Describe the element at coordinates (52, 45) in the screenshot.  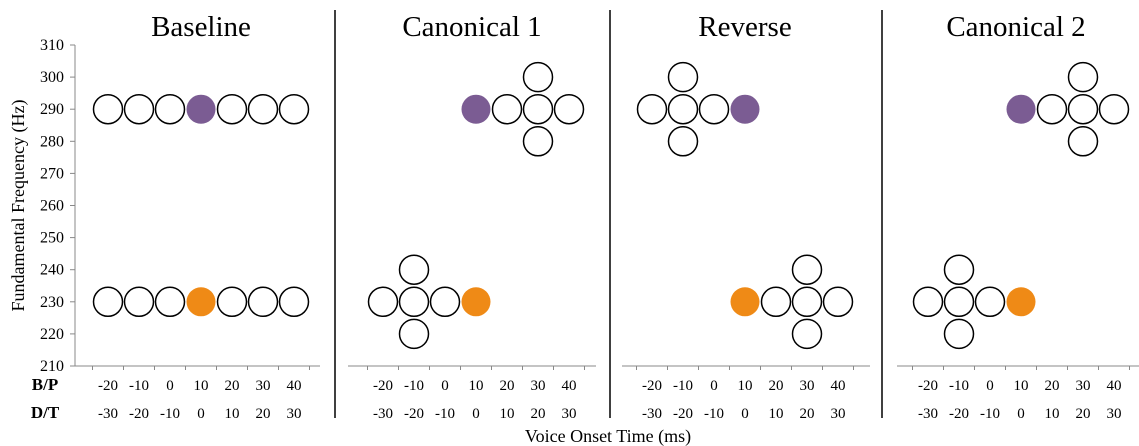
I see `y-tick-label: 310` at that location.